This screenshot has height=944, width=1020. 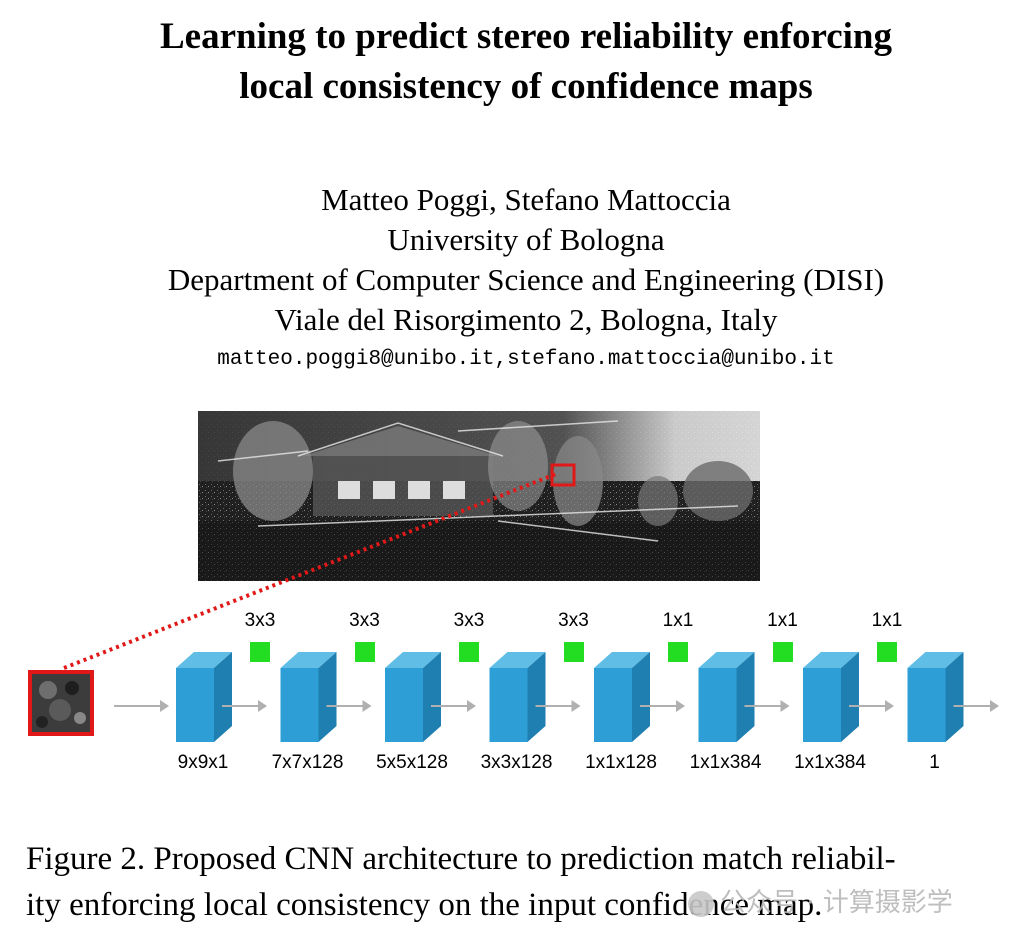 I want to click on layer-size-label: 7x7x128, so click(x=307, y=762).